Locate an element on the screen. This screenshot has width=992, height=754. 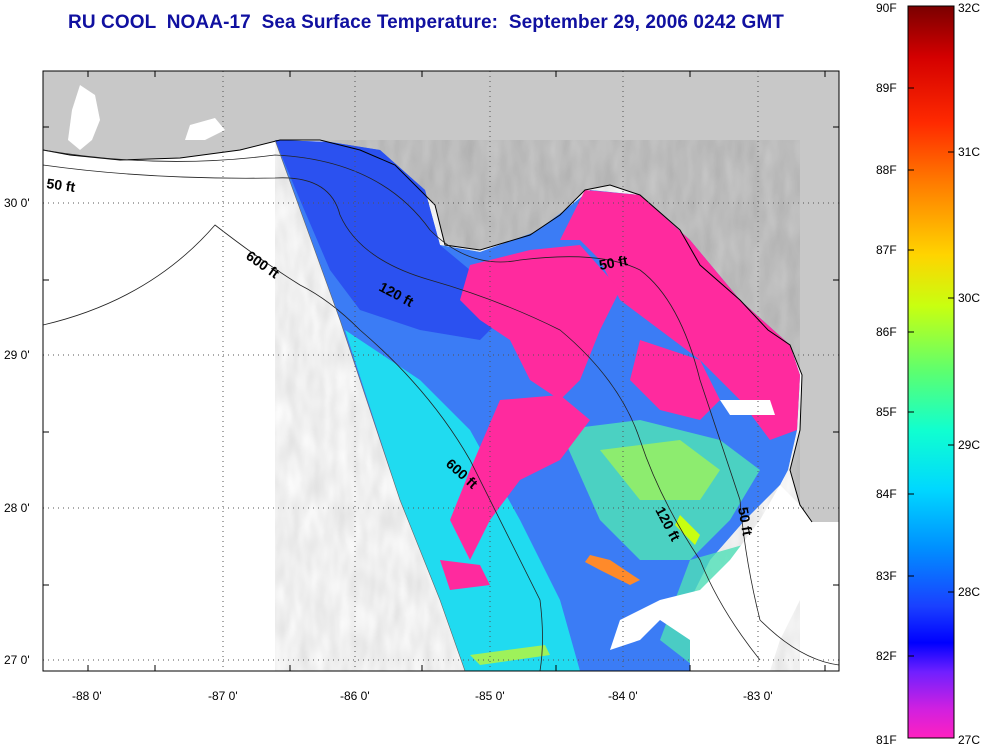
x-tick-label: -86 0' is located at coordinates (355, 696).